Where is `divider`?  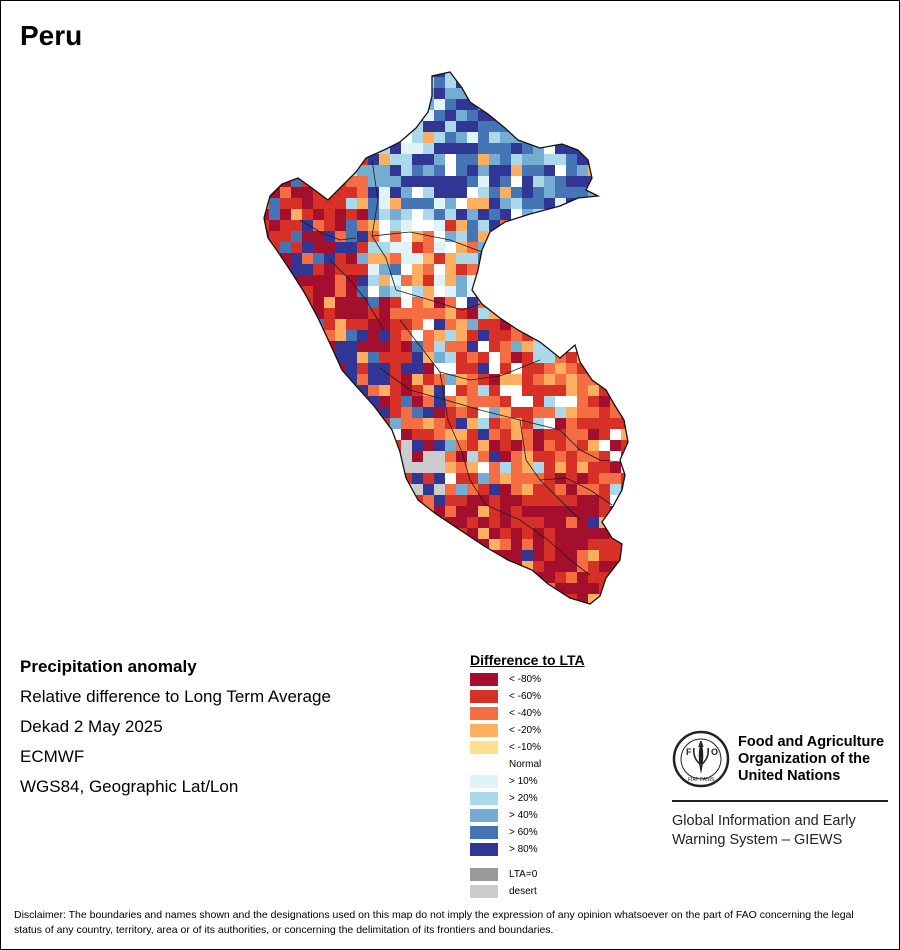
divider is located at coordinates (780, 801).